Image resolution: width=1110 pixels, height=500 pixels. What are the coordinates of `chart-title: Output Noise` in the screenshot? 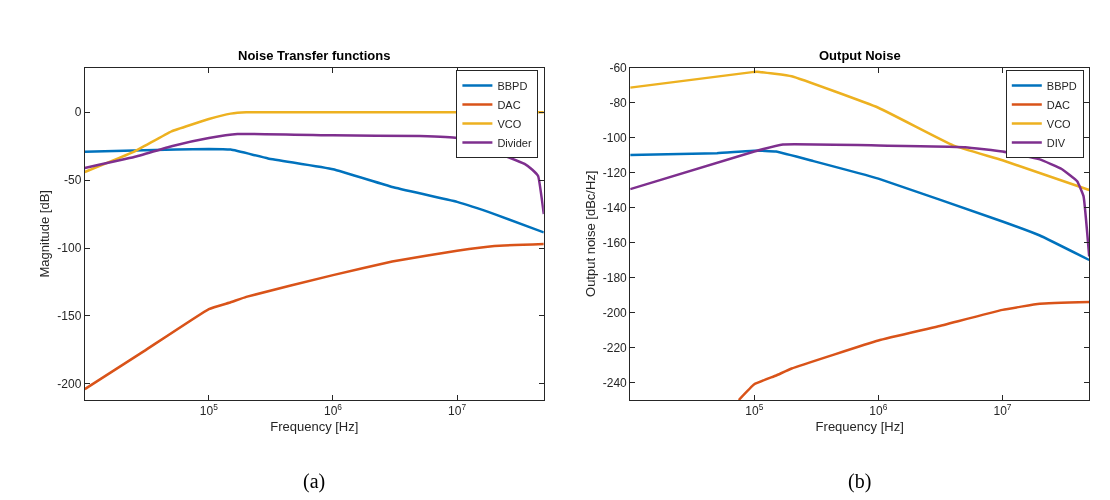 It's located at (860, 55).